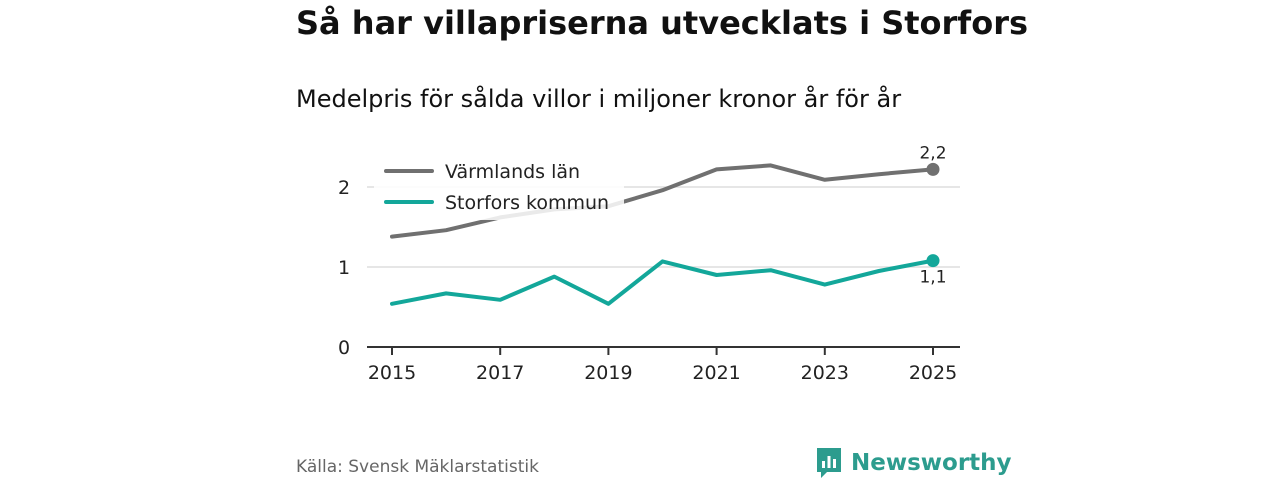 The image size is (1280, 480). Describe the element at coordinates (500, 373) in the screenshot. I see `x-tick-label: 2017` at that location.